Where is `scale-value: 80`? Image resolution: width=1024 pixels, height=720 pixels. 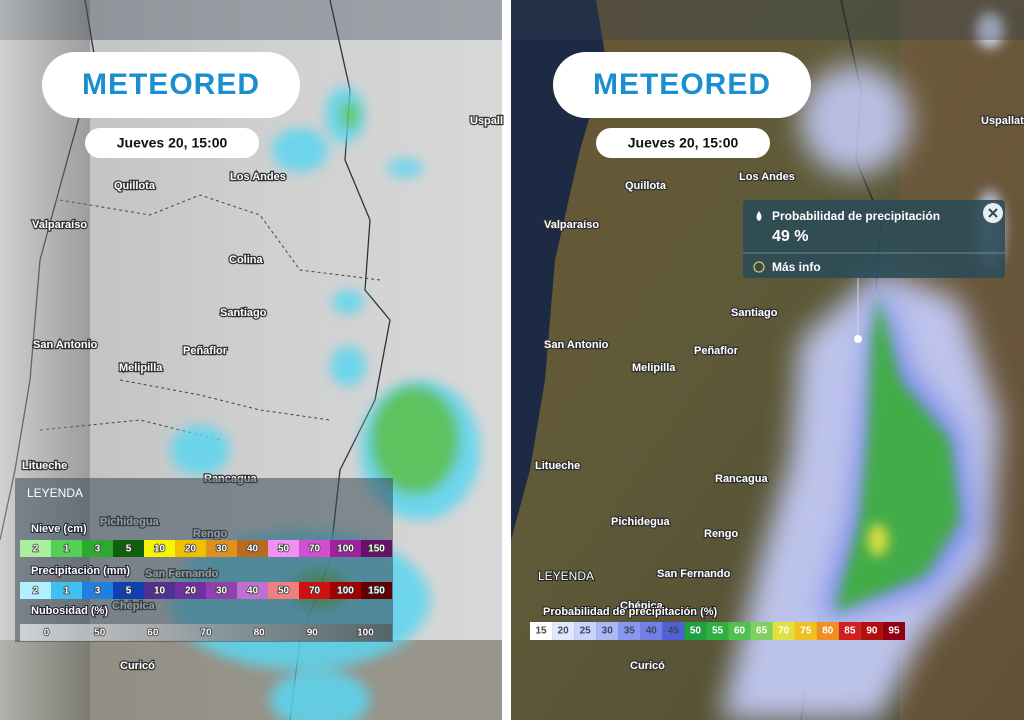
scale-value: 80 is located at coordinates (828, 631).